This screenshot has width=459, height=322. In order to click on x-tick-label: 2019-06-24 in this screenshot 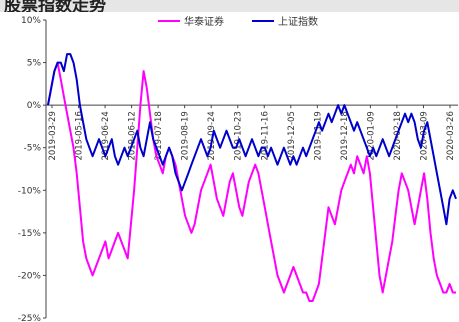, I will do `click(106, 135)`.